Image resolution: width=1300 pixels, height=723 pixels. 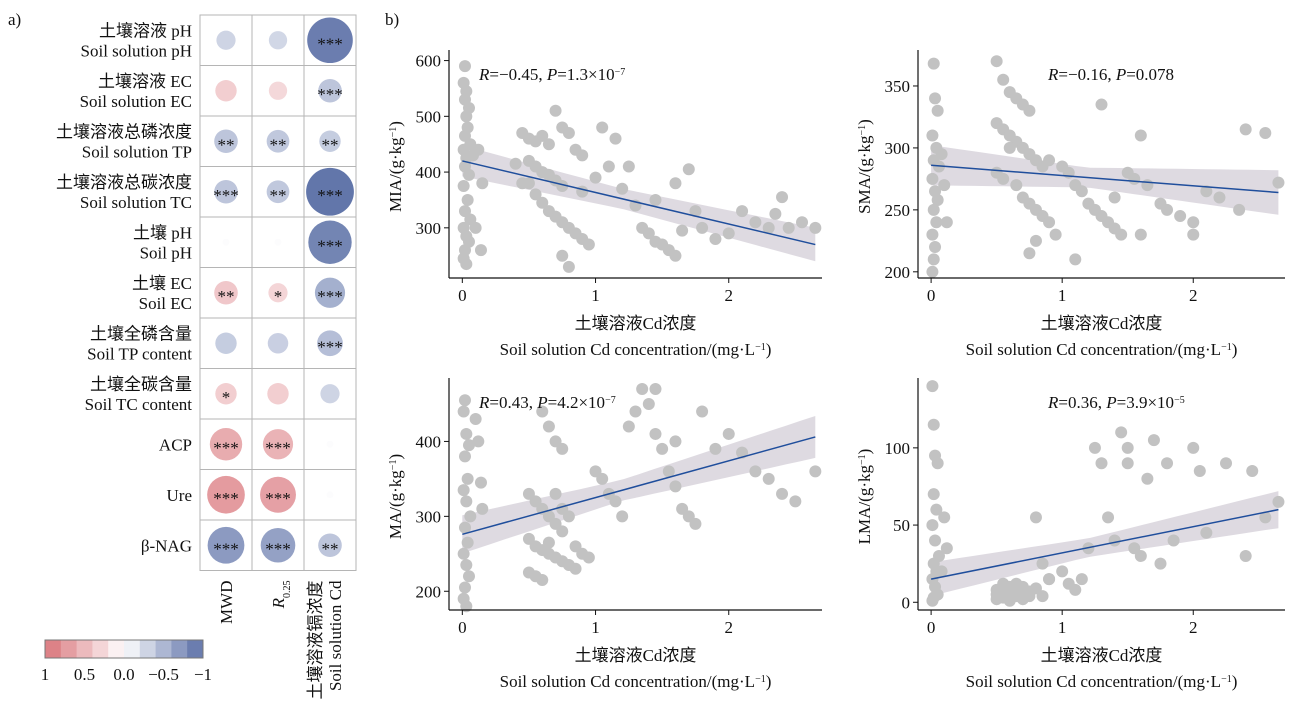 I want to click on confidence-band, so click(x=1105, y=543).